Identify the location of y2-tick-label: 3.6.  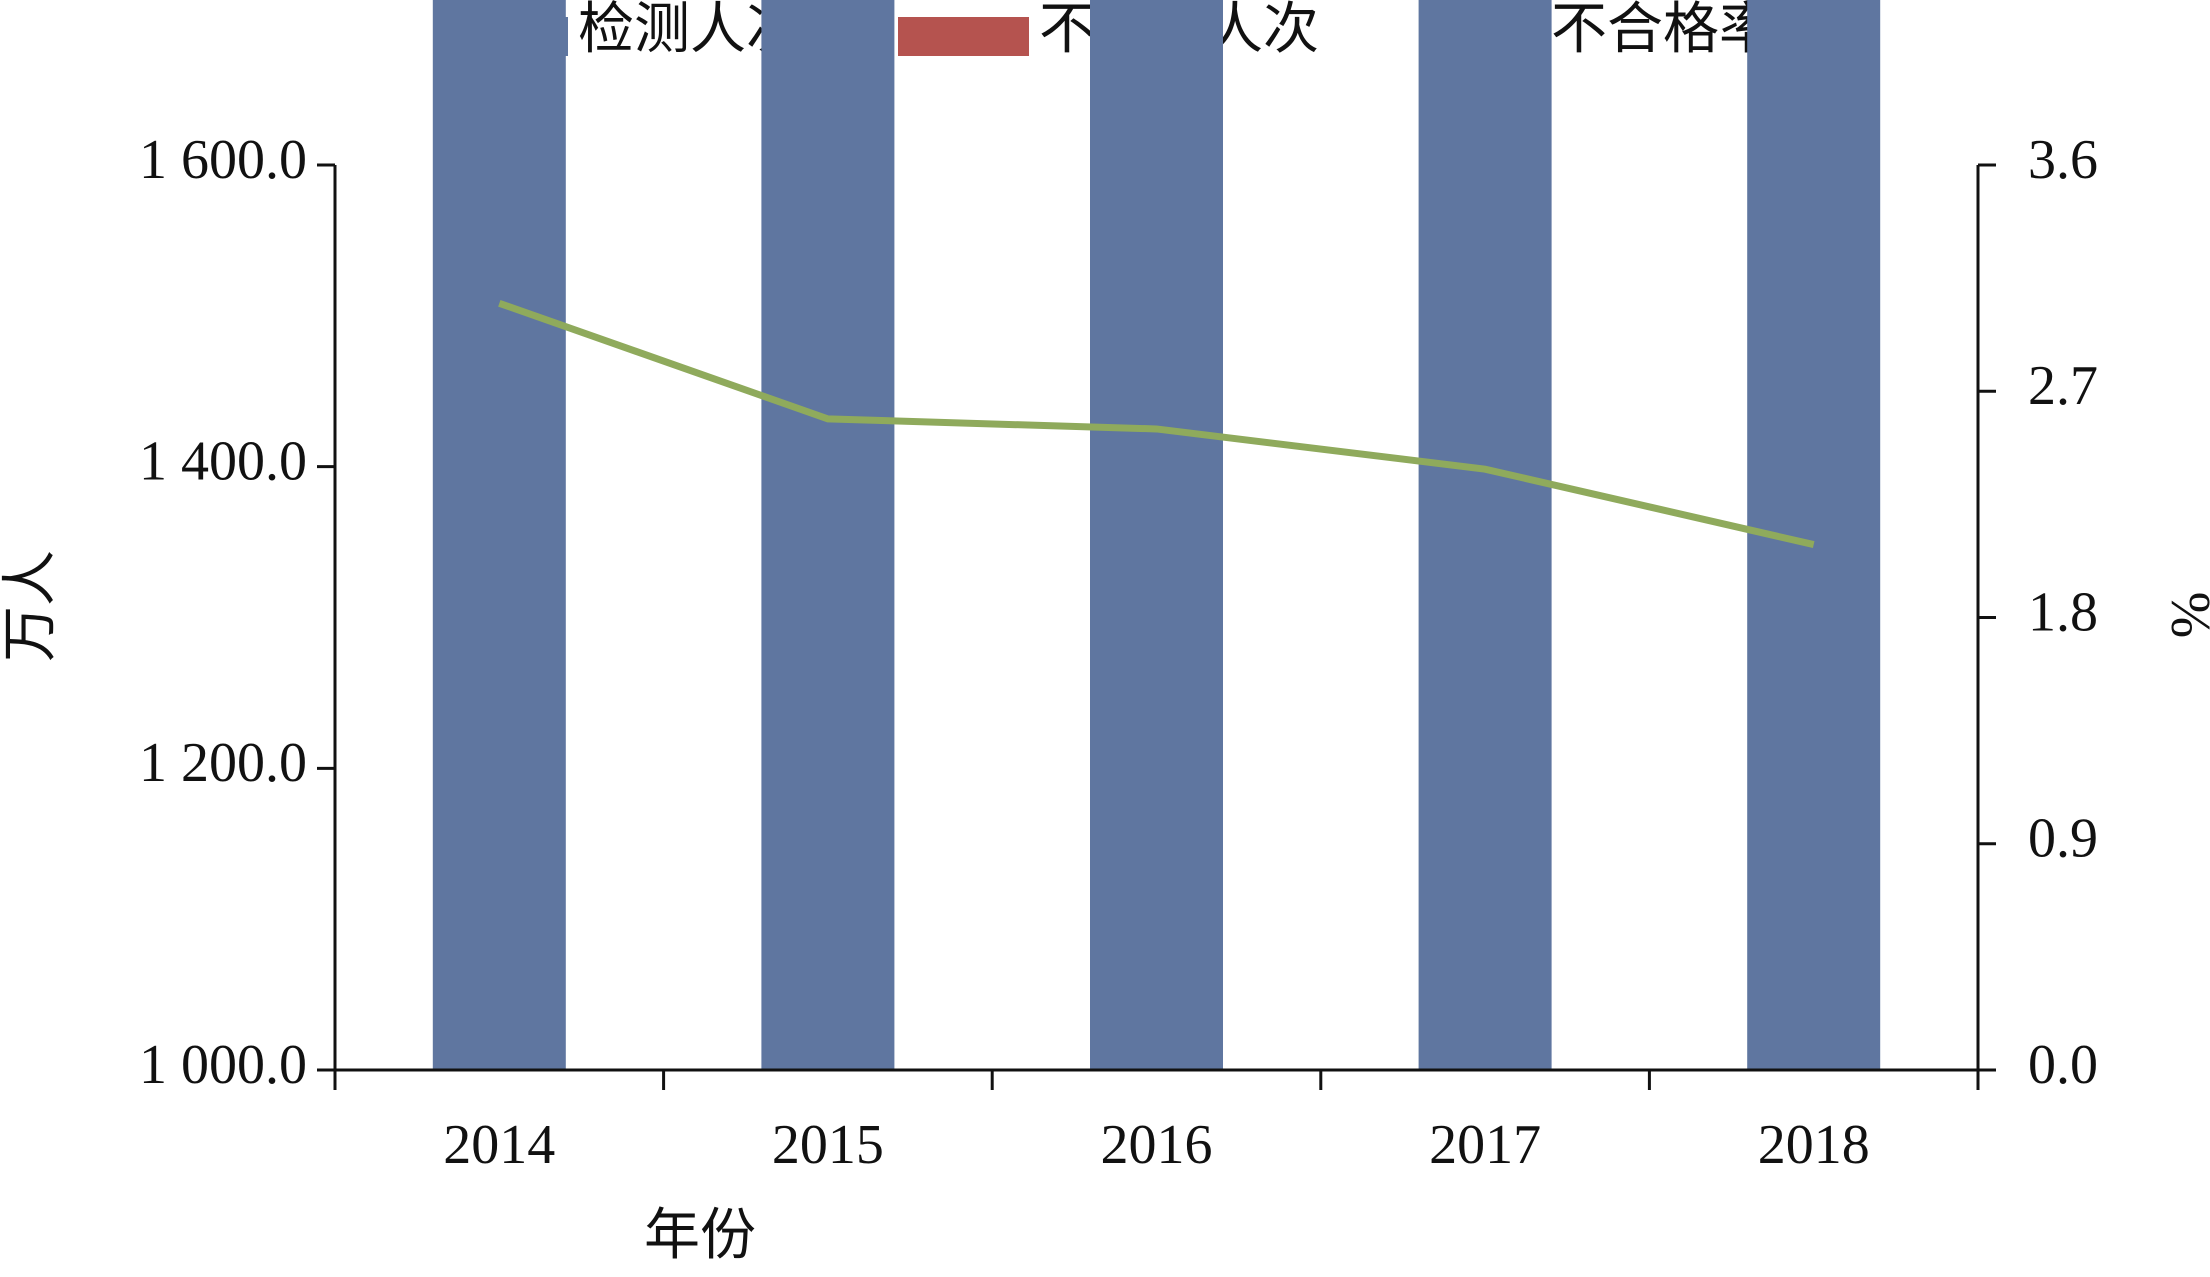
(2063, 160).